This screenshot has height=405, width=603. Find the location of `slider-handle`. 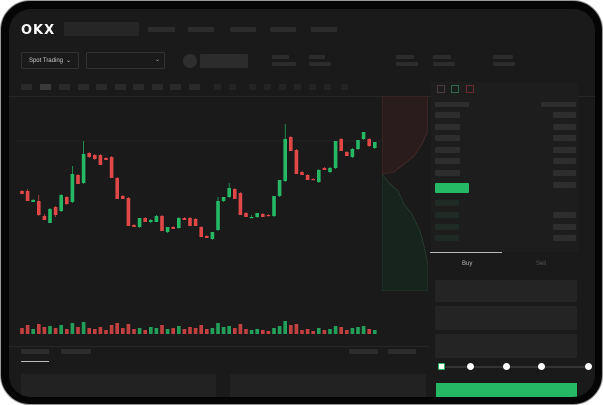

slider-handle is located at coordinates (441, 366).